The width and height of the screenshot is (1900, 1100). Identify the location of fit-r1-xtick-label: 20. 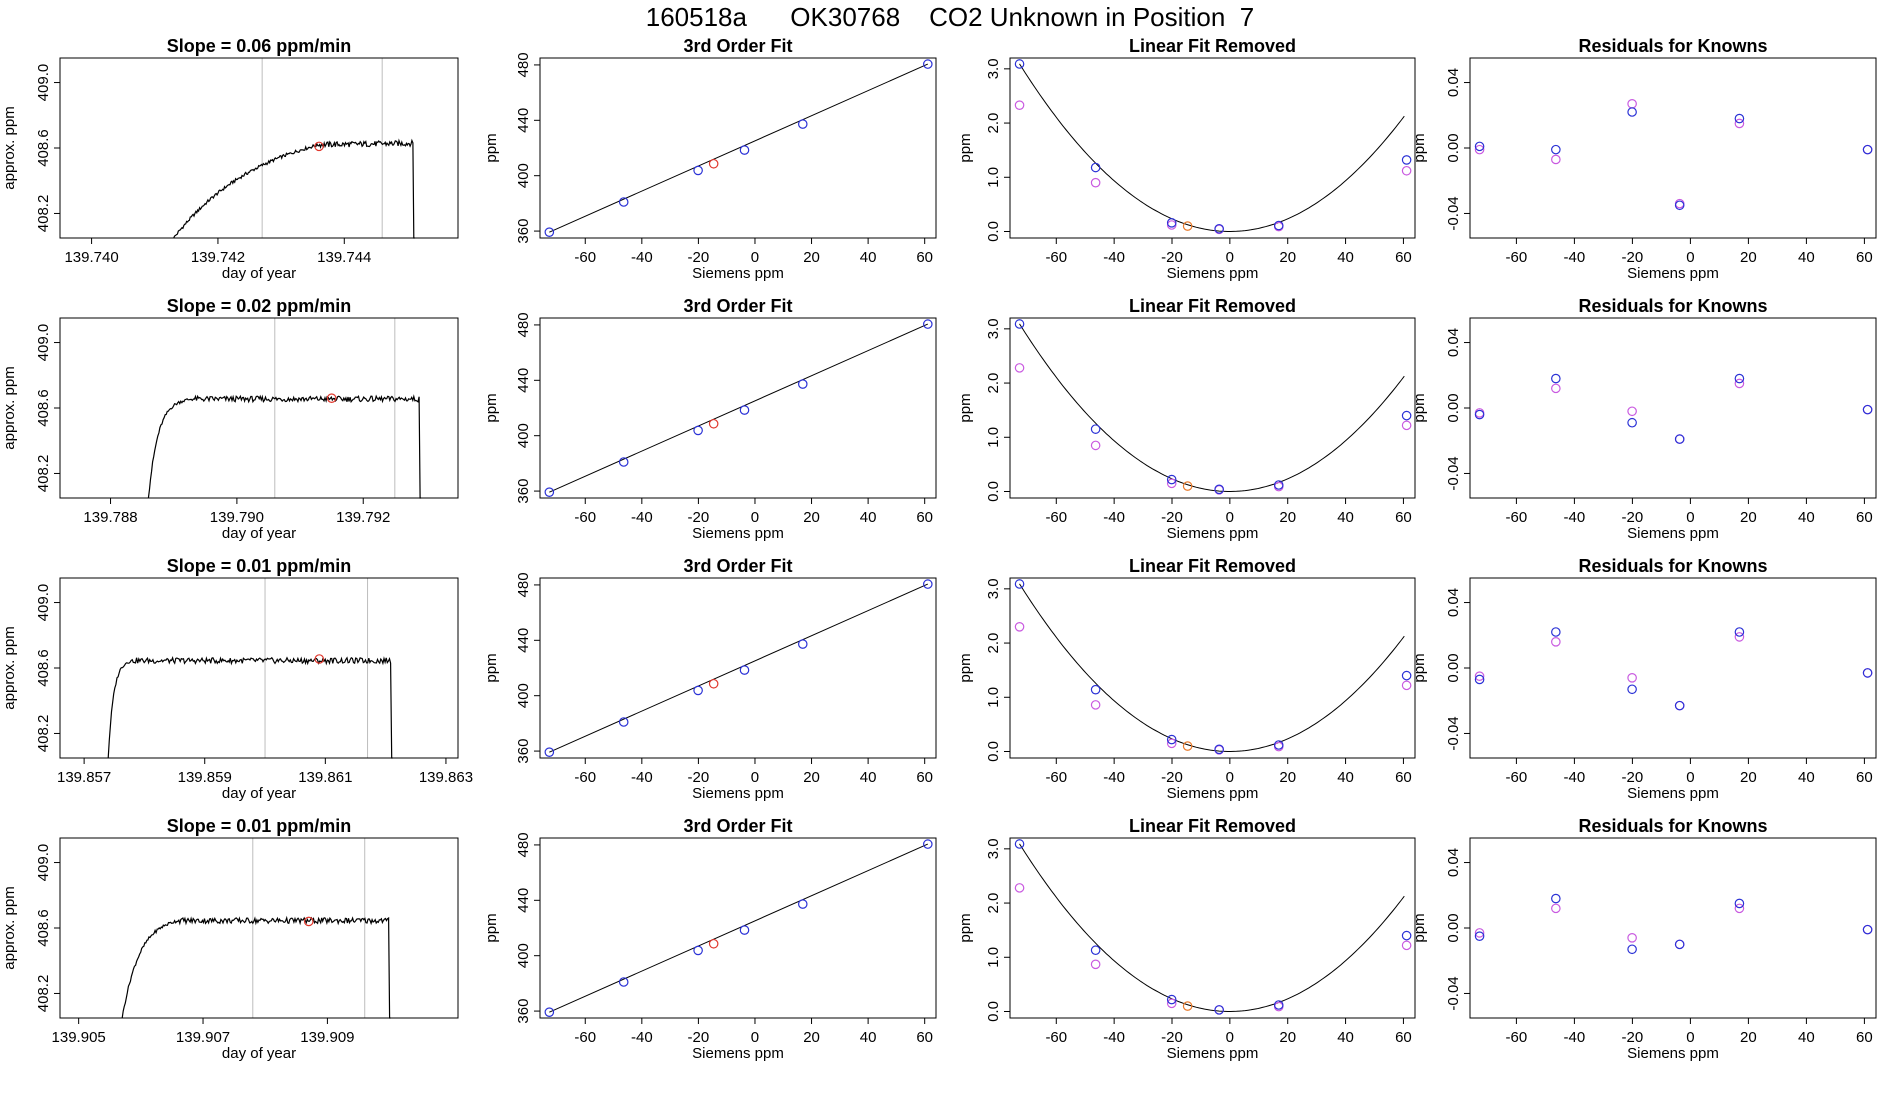
(811, 257).